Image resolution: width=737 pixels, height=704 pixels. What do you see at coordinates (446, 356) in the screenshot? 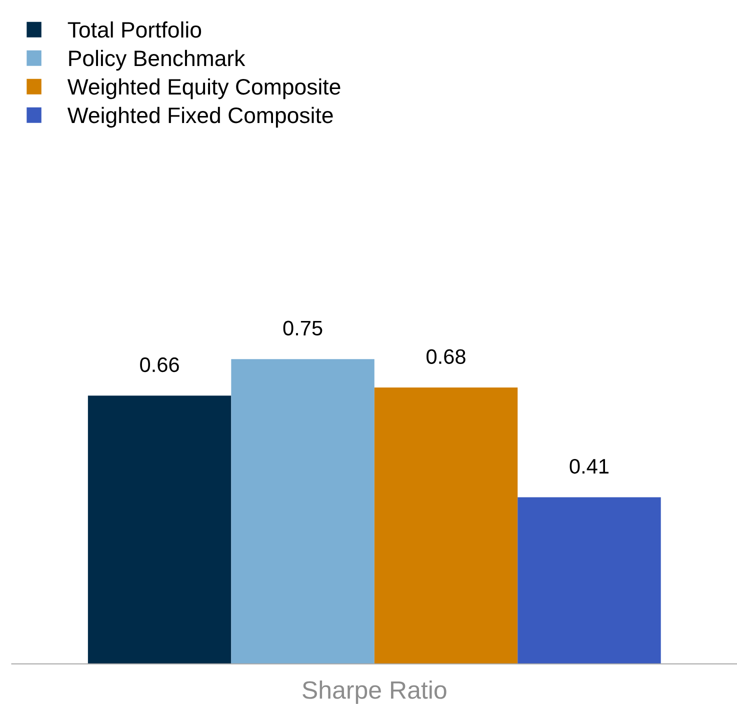
I see `data-label: 0.68` at bounding box center [446, 356].